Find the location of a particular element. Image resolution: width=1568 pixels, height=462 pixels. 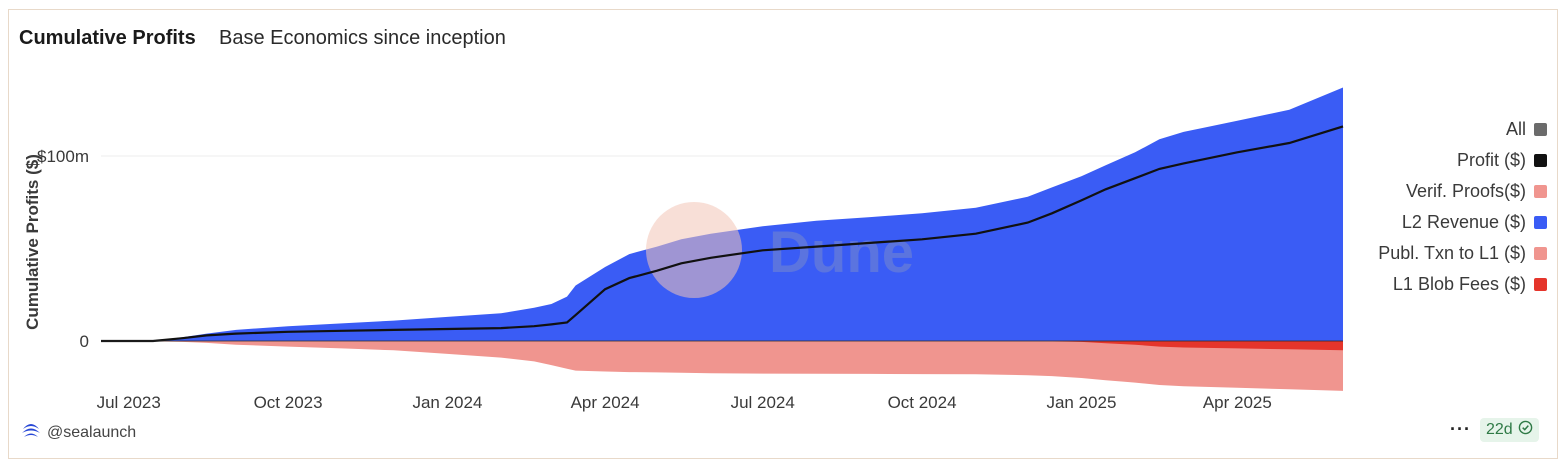

watermark-text: Dune is located at coordinates (841, 252).